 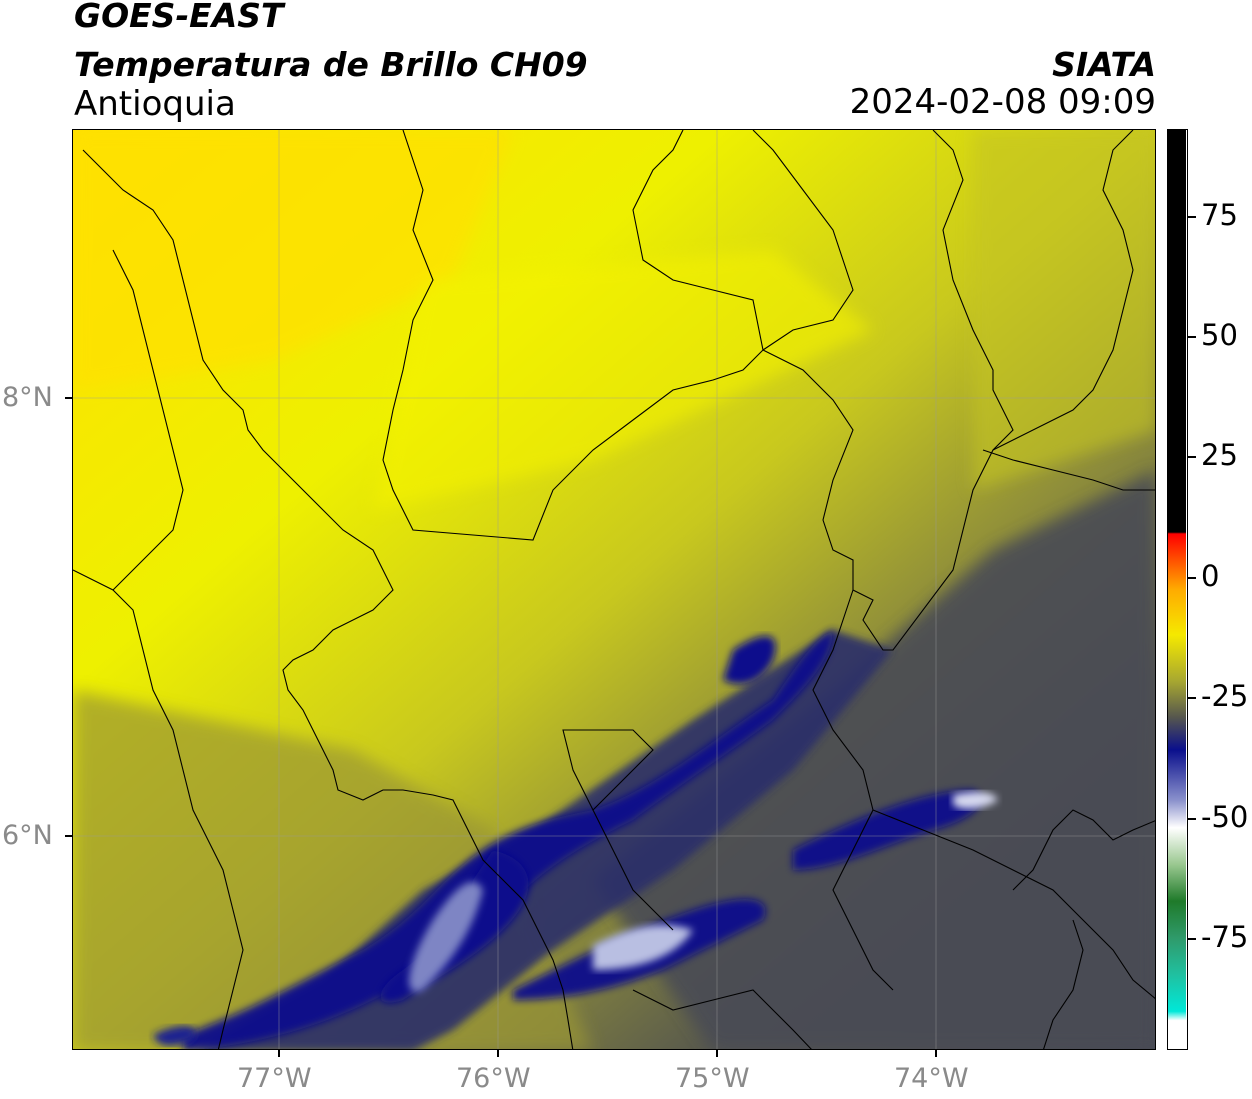 I want to click on colorbar-label: 25, so click(x=1219, y=455).